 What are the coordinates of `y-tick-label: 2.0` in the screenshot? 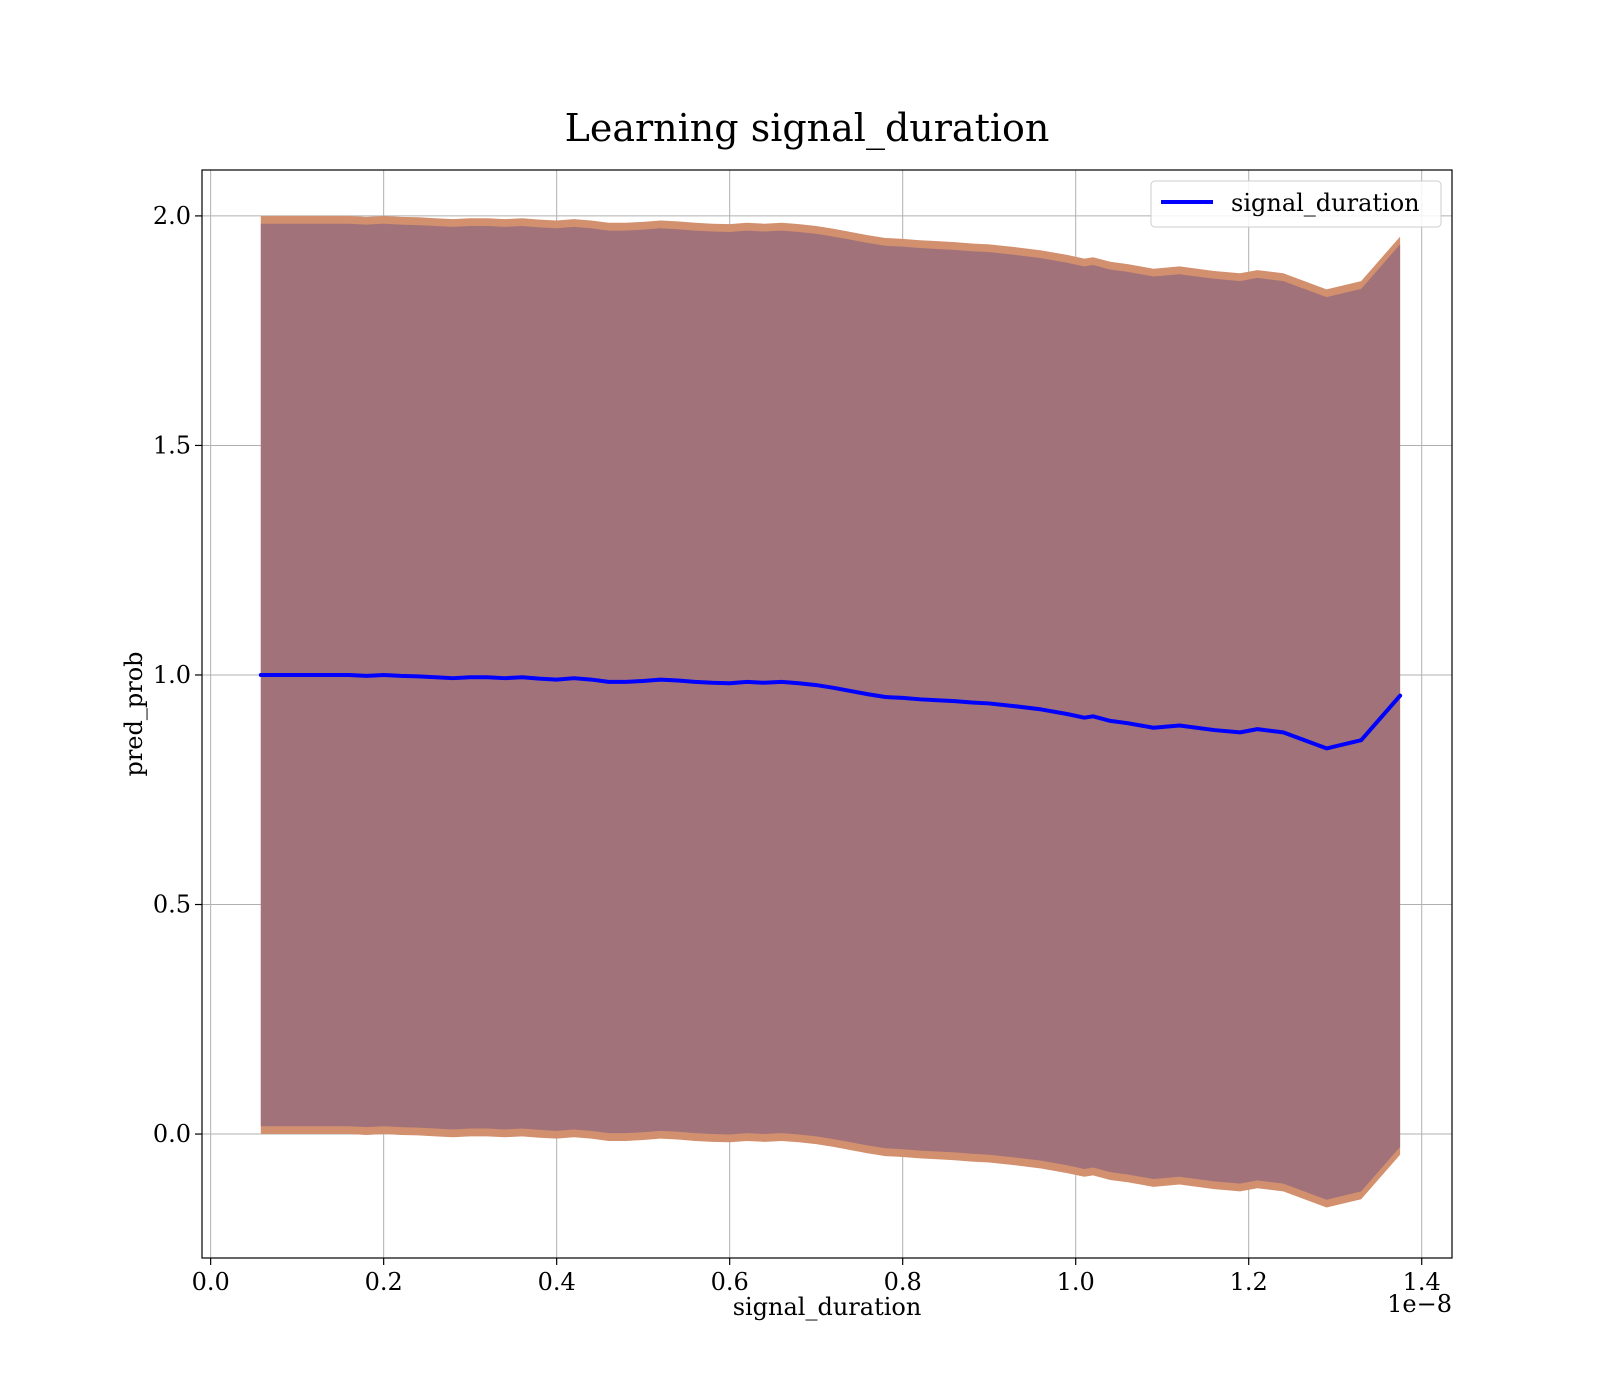 It's located at (172, 216).